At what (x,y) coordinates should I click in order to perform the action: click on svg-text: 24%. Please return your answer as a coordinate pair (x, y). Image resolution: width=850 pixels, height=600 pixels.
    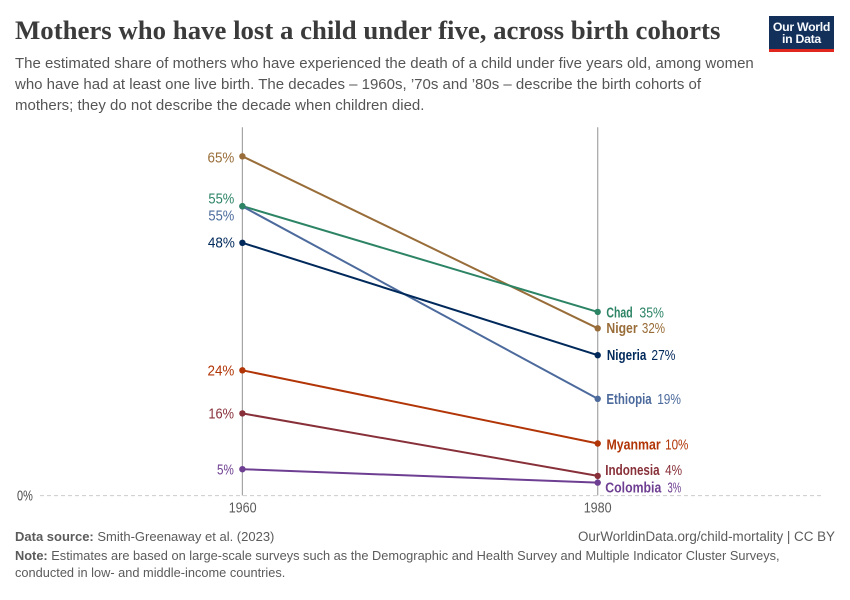
    Looking at the image, I should click on (221, 372).